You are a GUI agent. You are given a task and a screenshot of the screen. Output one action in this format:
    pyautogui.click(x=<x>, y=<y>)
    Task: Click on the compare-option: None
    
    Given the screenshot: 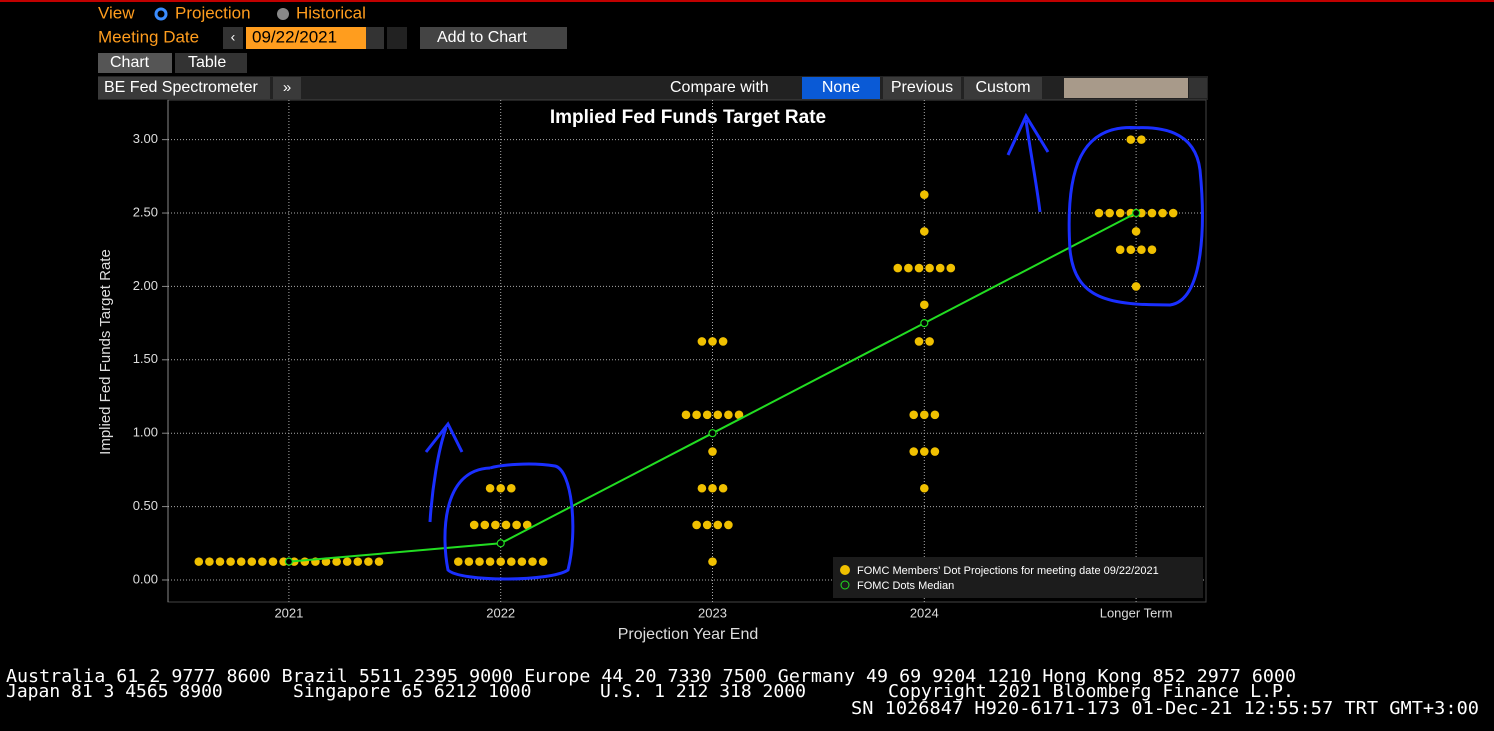 What is the action you would take?
    pyautogui.click(x=841, y=87)
    